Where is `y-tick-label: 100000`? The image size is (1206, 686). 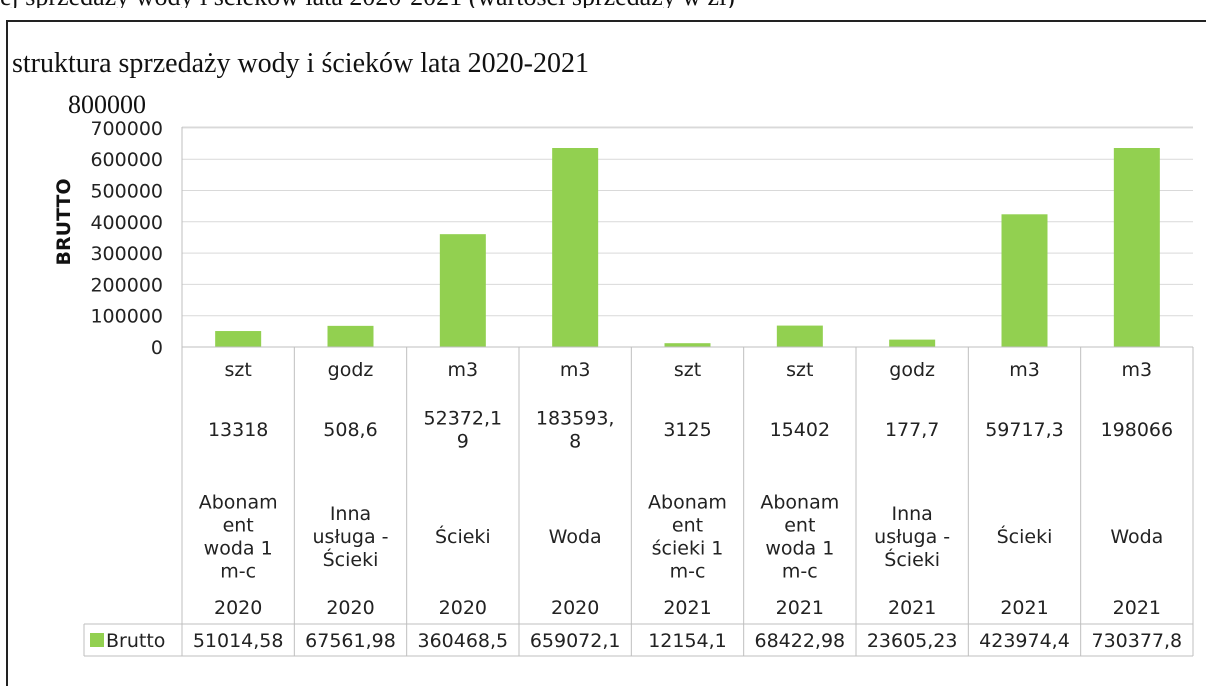 y-tick-label: 100000 is located at coordinates (126, 317).